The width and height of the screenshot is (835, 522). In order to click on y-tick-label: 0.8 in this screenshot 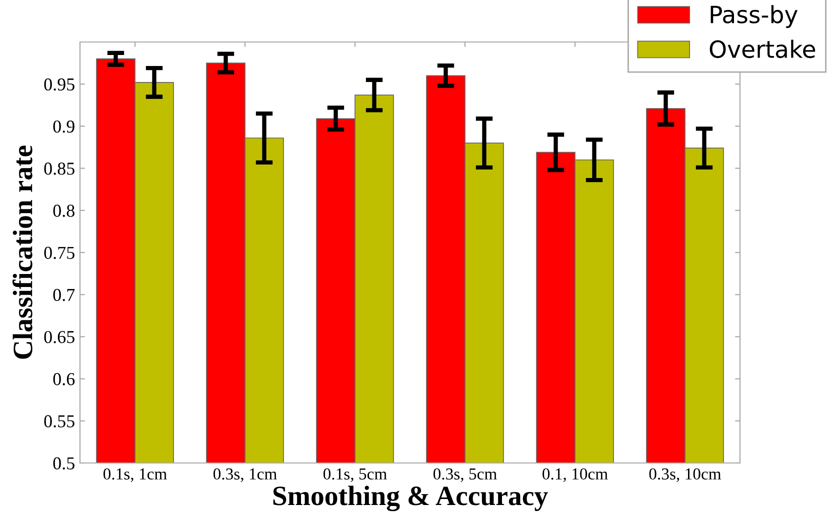, I will do `click(63, 210)`.